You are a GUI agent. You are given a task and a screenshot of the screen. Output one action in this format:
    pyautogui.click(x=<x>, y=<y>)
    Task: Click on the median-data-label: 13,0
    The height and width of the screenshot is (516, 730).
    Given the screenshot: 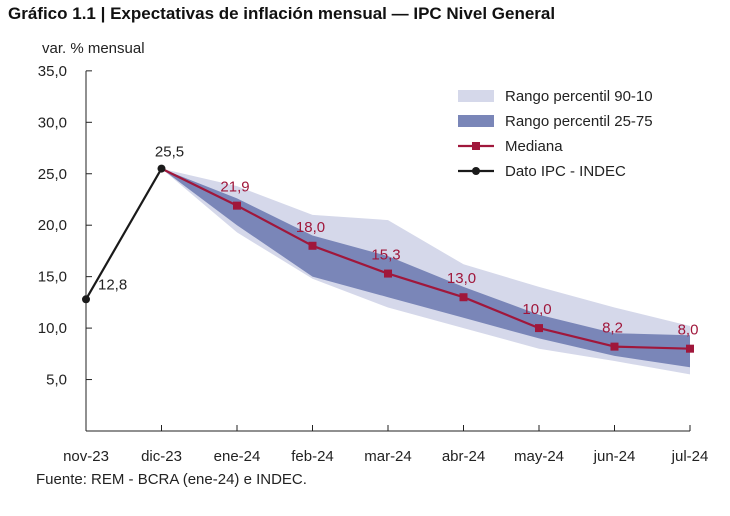 What is the action you would take?
    pyautogui.click(x=461, y=278)
    